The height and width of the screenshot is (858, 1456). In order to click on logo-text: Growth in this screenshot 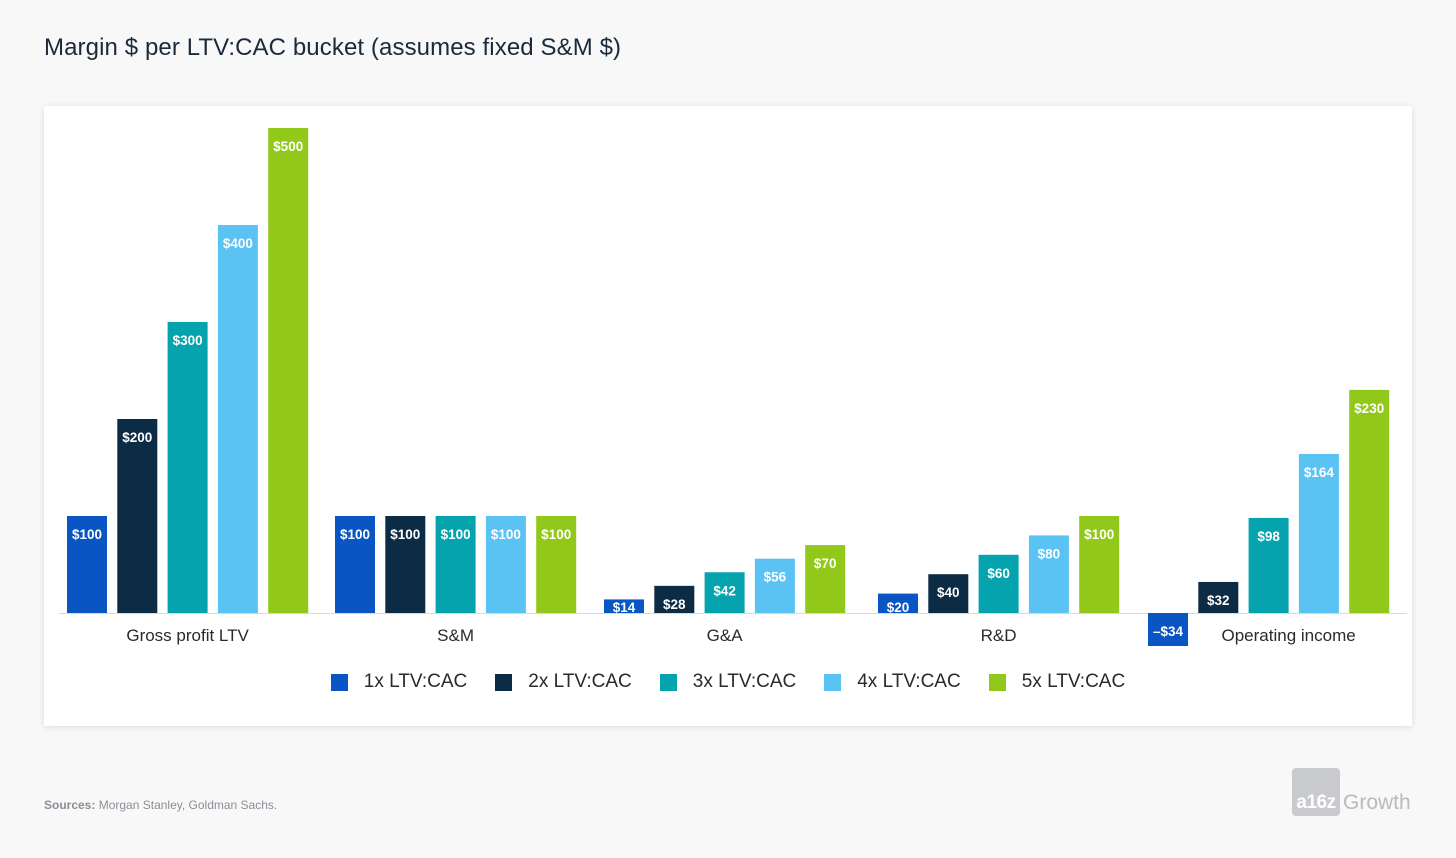, I will do `click(1377, 802)`.